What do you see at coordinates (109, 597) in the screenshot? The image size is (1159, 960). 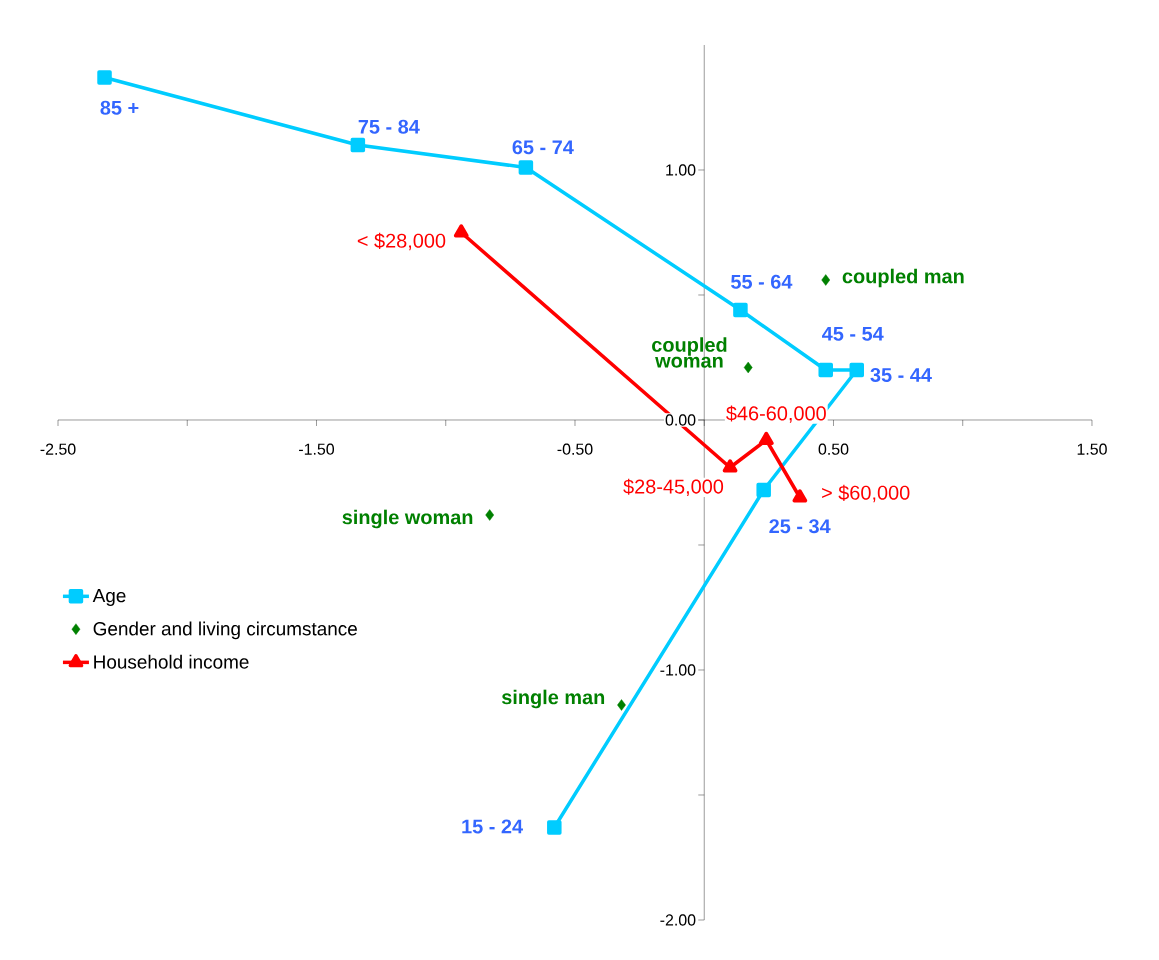 I see `legend-label: Age` at bounding box center [109, 597].